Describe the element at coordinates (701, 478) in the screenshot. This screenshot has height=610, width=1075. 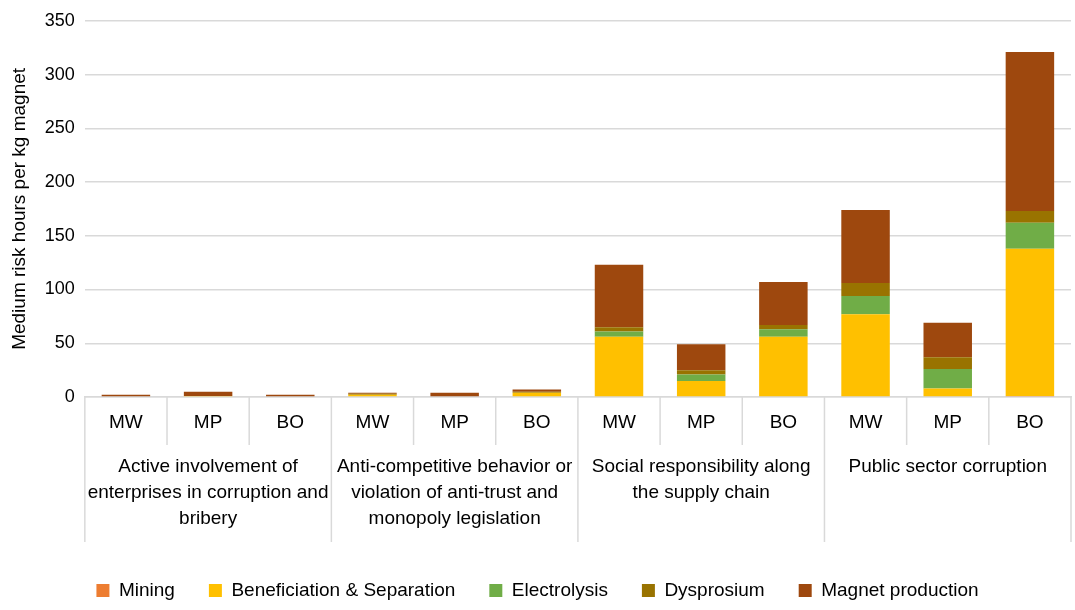
I see `text: Social responsibility along the supply chain` at that location.